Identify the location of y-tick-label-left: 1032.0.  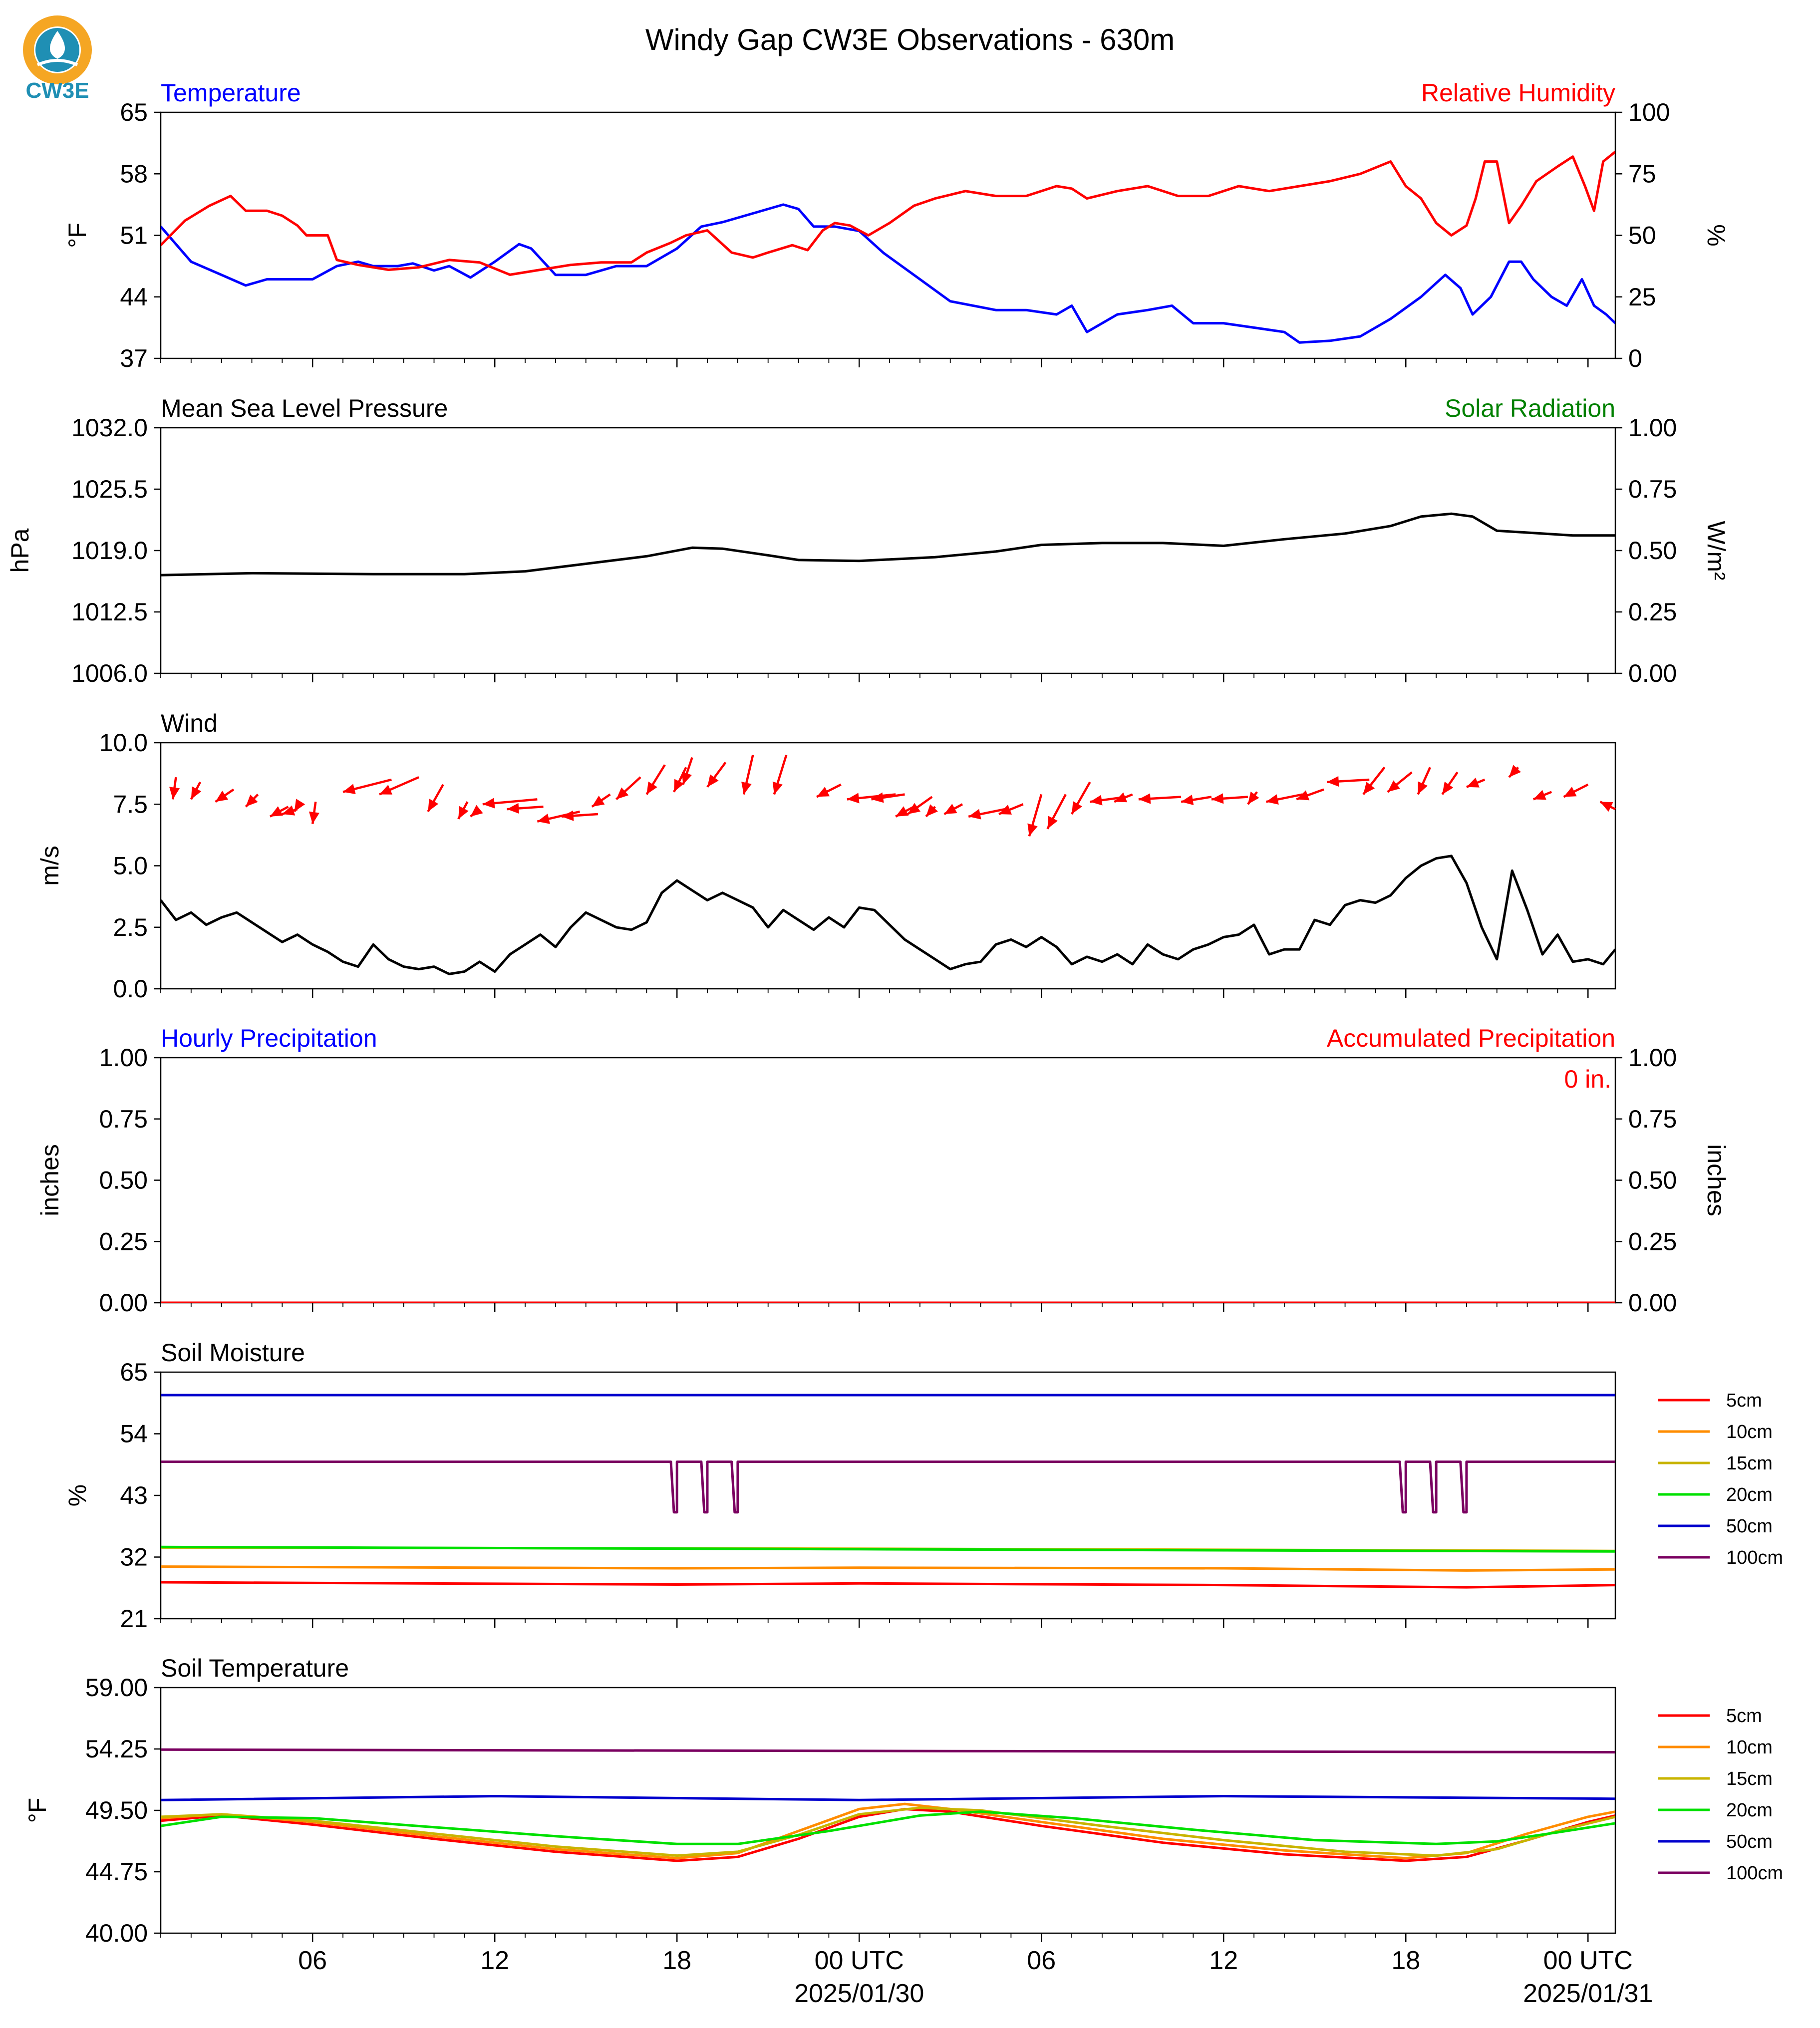
(109, 428).